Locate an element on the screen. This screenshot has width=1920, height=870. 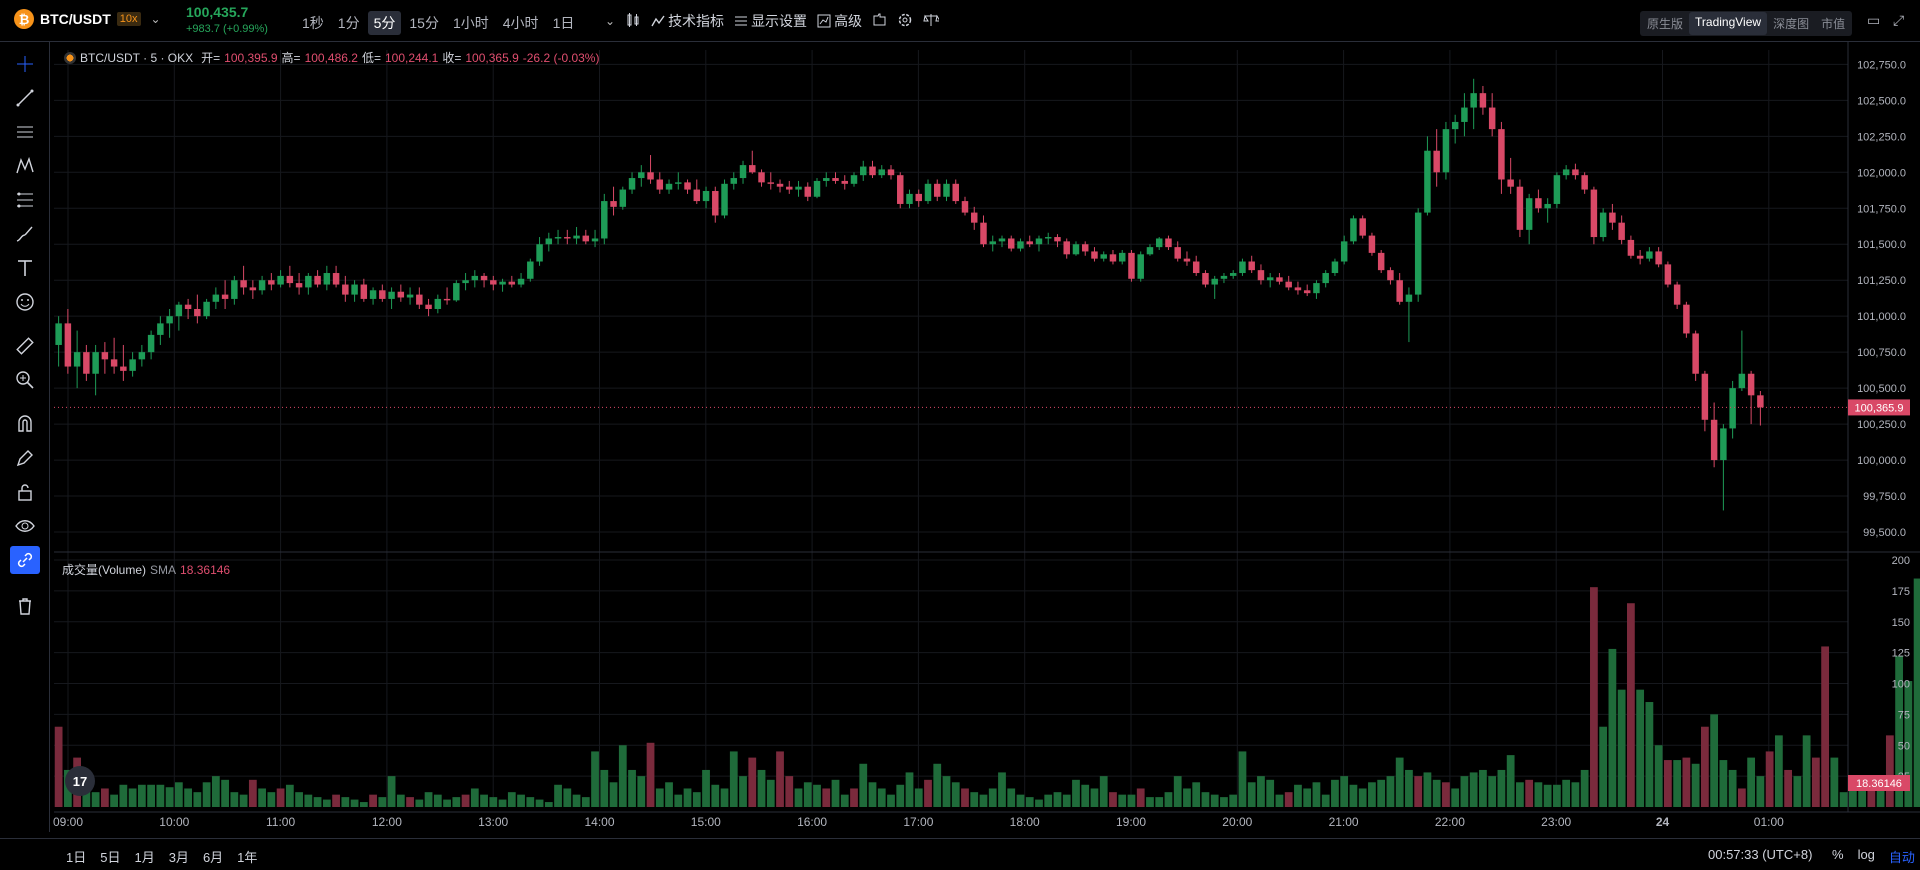
auto-toggle: 自动 is located at coordinates (1901, 857).